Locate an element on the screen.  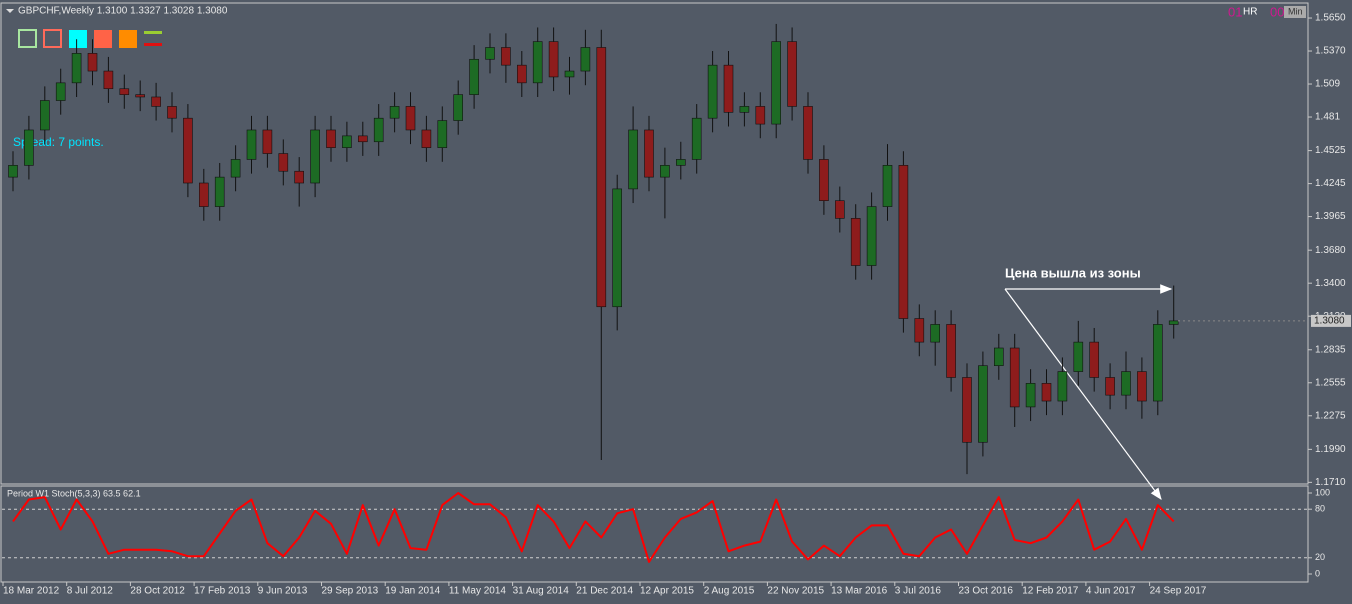
current-price-box is located at coordinates (1331, 320).